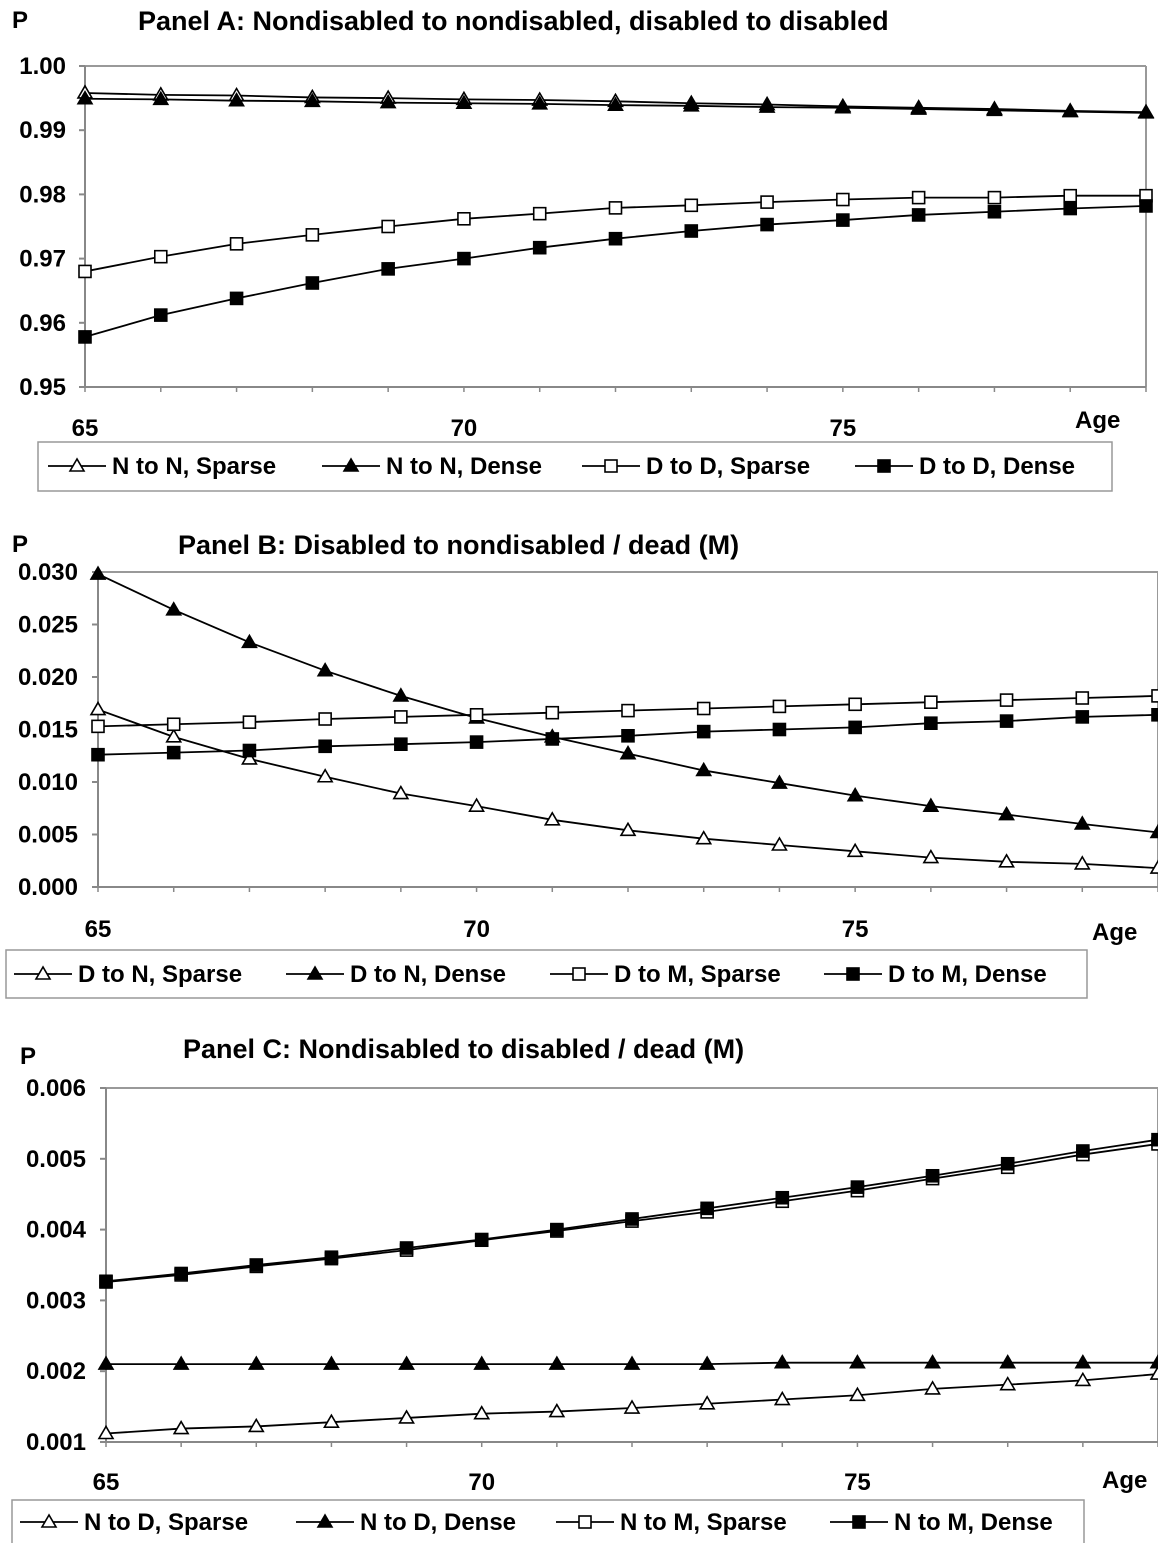 The image size is (1158, 1543). What do you see at coordinates (48, 625) in the screenshot?
I see `y-tick-label: 0.025` at bounding box center [48, 625].